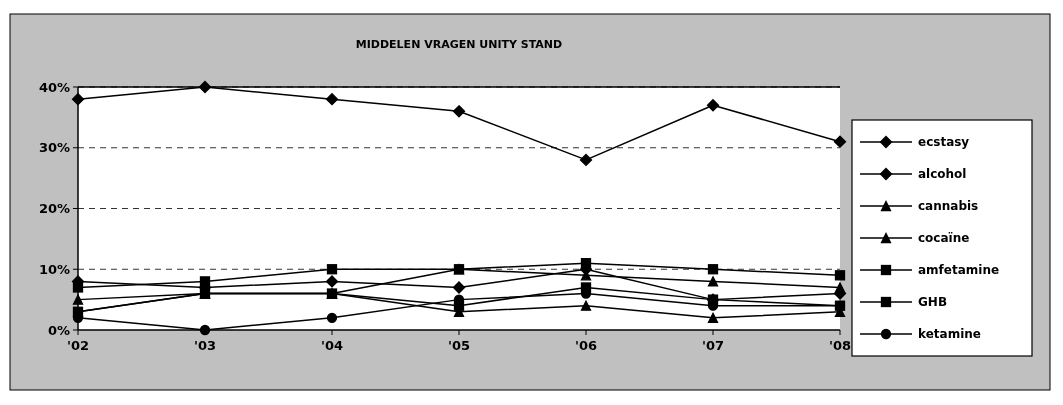 Image resolution: width=1063 pixels, height=405 pixels. I want to click on legend-label: amfetamine, so click(959, 270).